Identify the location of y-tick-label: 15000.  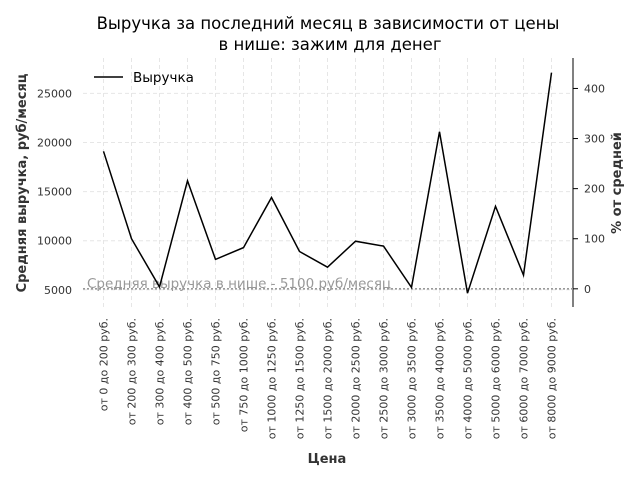
(54, 192).